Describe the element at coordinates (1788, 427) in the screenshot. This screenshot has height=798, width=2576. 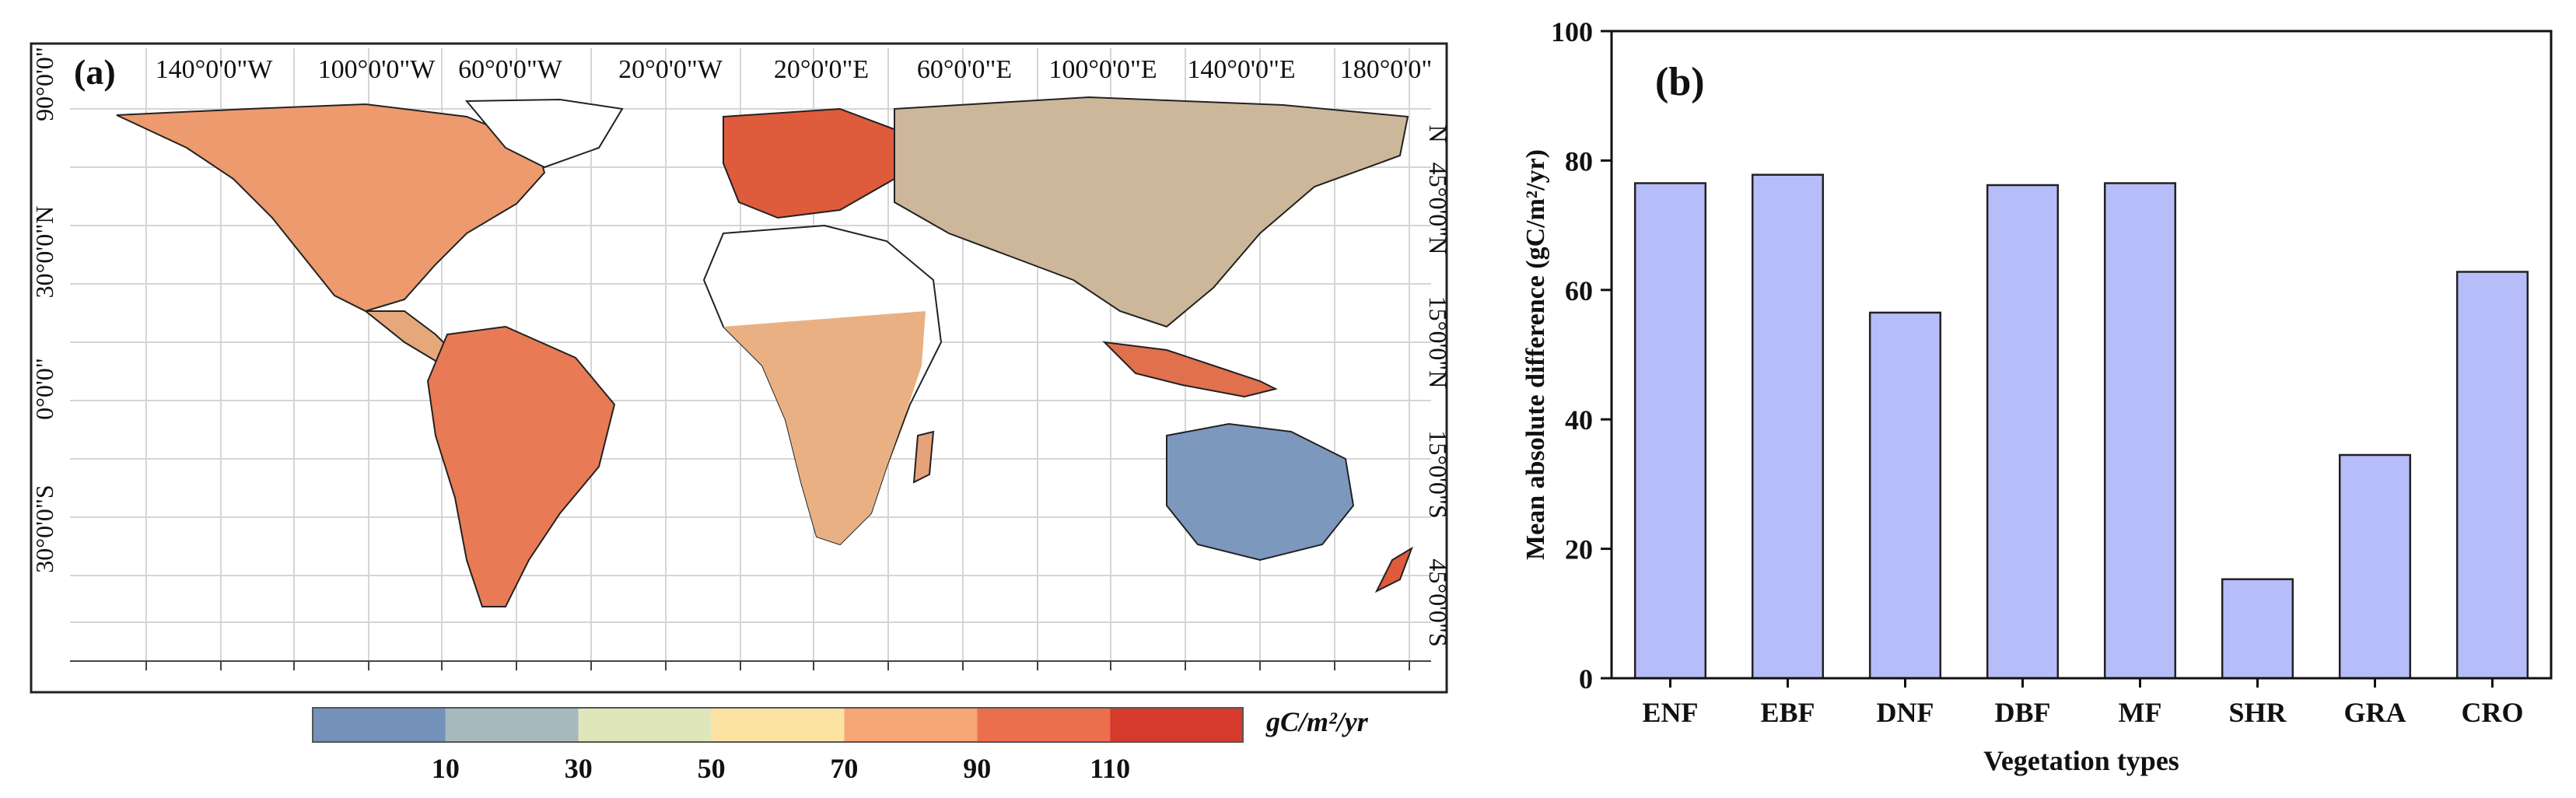
I see `bar-ebf` at that location.